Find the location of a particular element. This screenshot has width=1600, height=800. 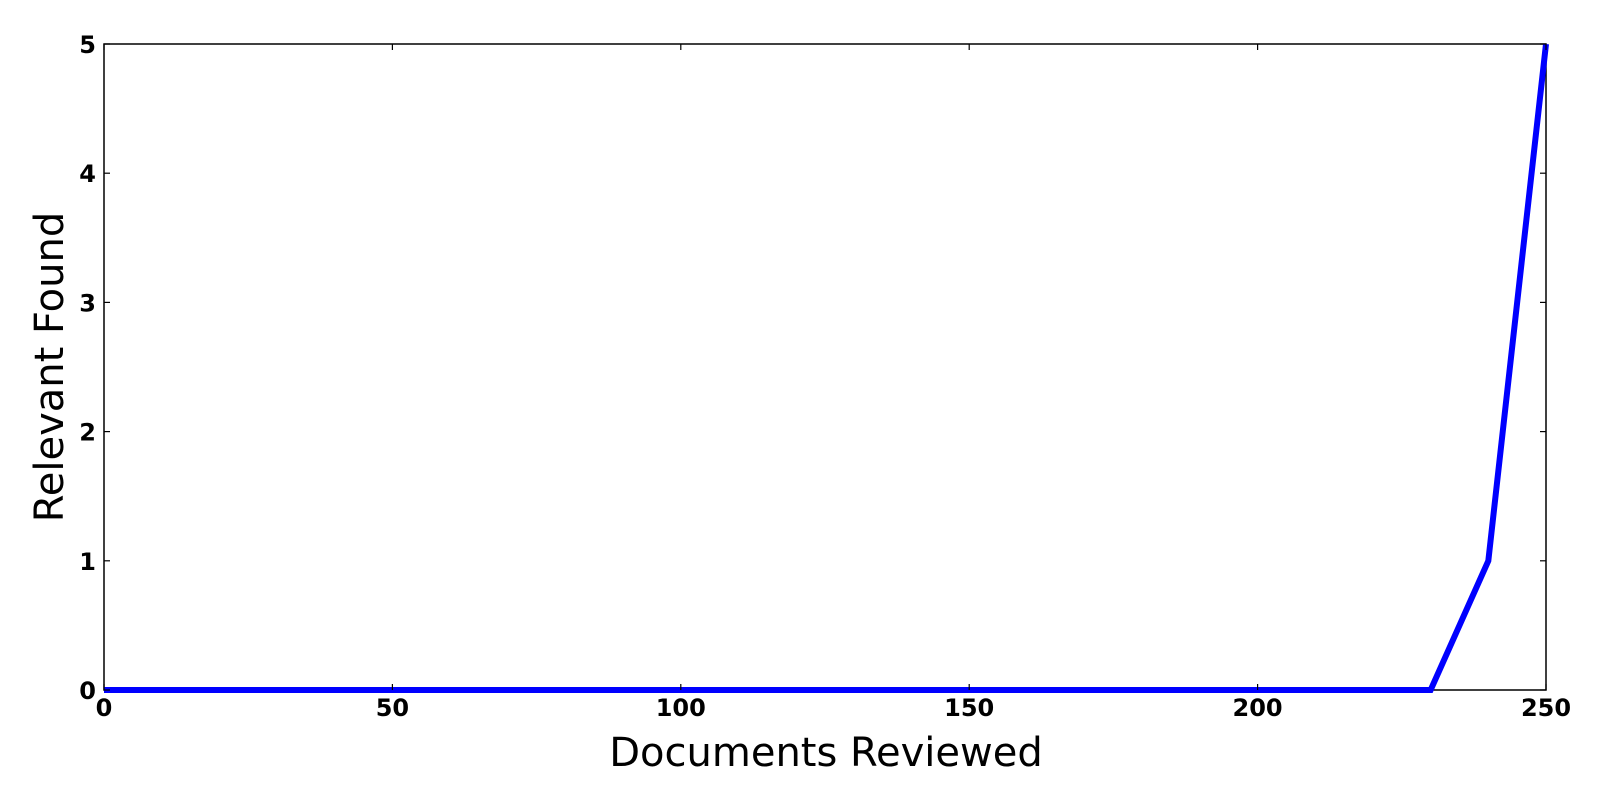

y-axis-title: Relevant Found is located at coordinates (50, 367).